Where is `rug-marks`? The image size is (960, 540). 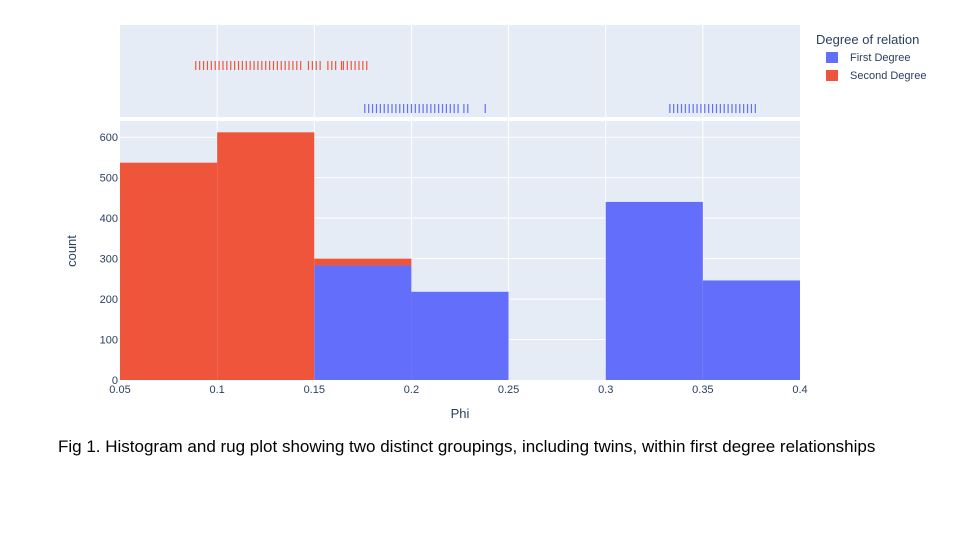 rug-marks is located at coordinates (475, 87).